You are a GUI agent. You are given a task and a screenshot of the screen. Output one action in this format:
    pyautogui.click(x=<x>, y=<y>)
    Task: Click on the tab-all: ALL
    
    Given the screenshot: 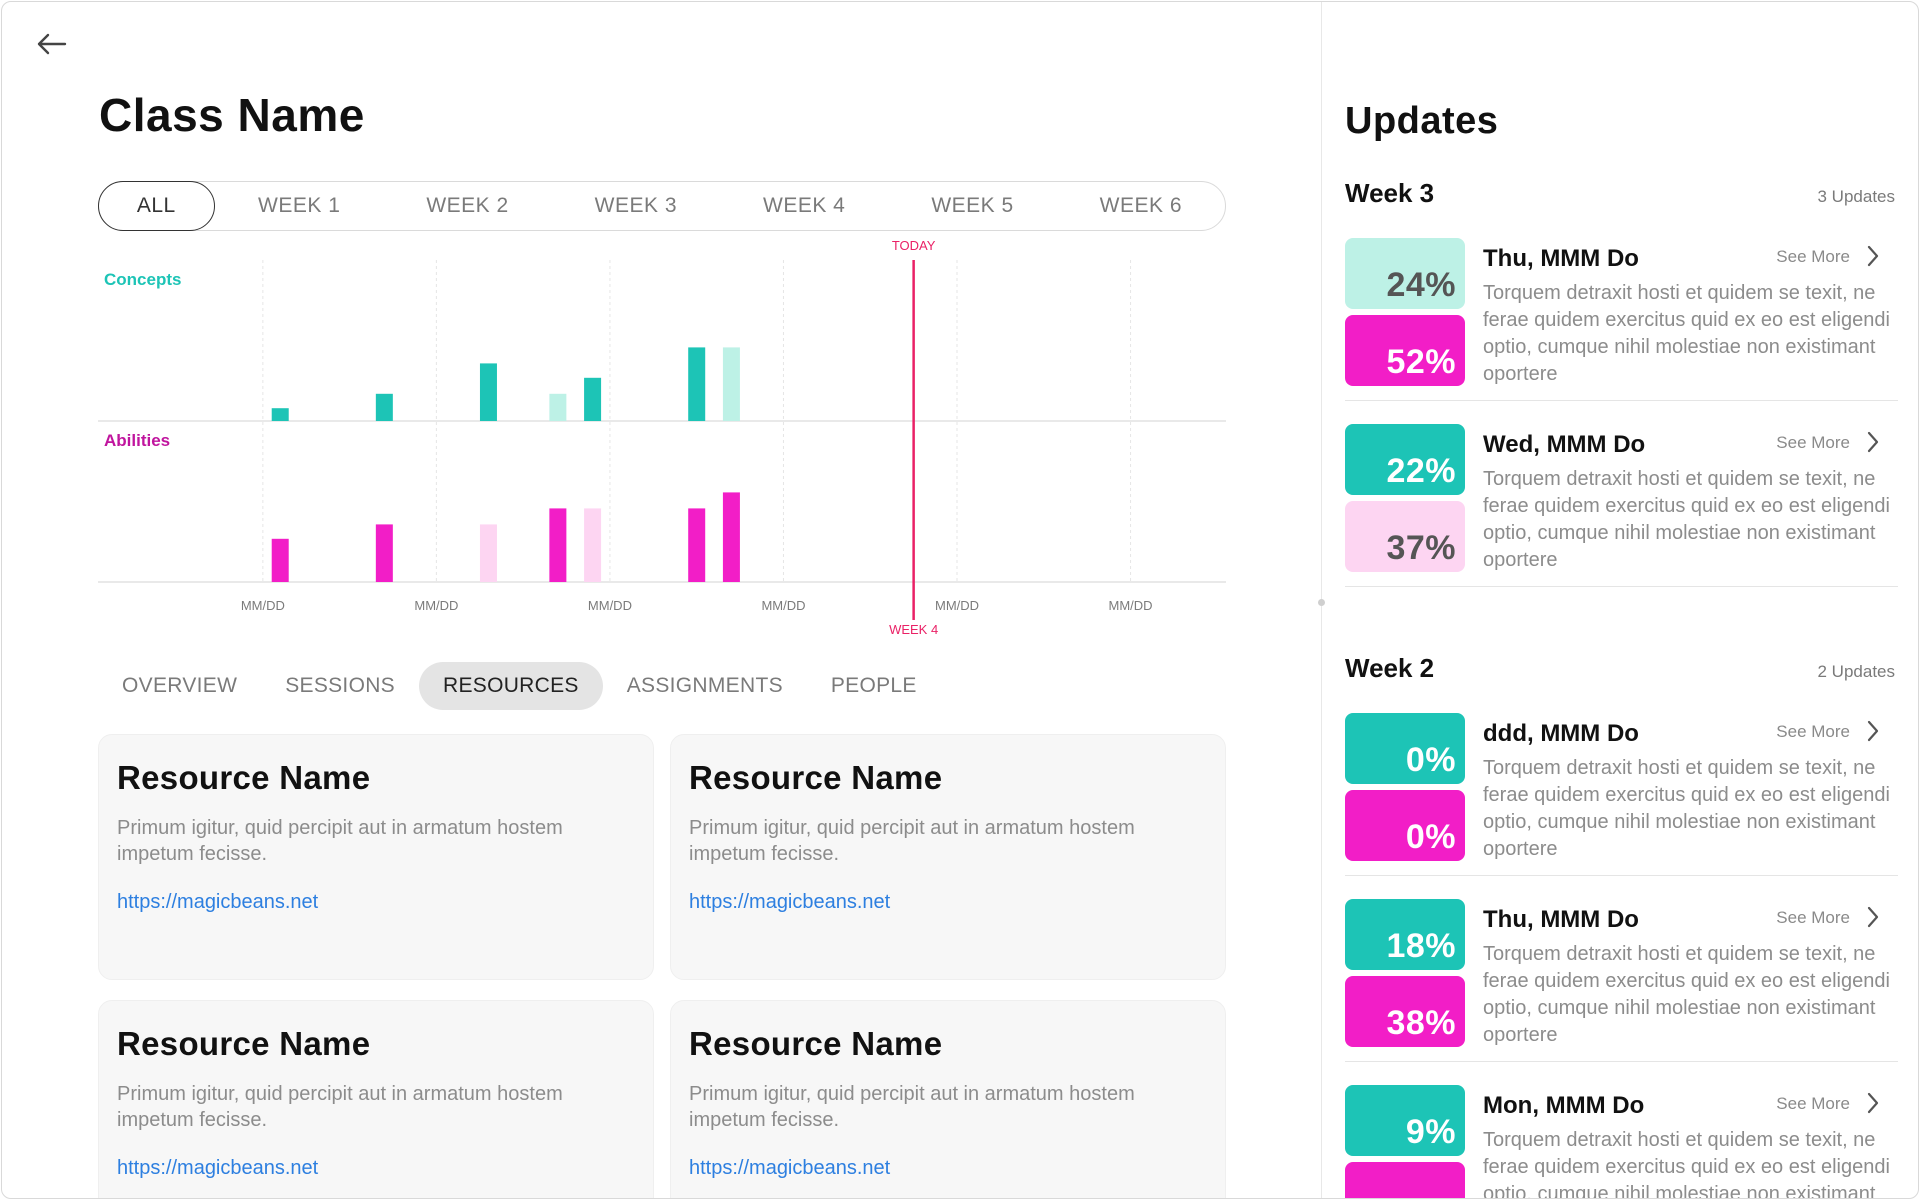 What is the action you would take?
    pyautogui.click(x=157, y=206)
    